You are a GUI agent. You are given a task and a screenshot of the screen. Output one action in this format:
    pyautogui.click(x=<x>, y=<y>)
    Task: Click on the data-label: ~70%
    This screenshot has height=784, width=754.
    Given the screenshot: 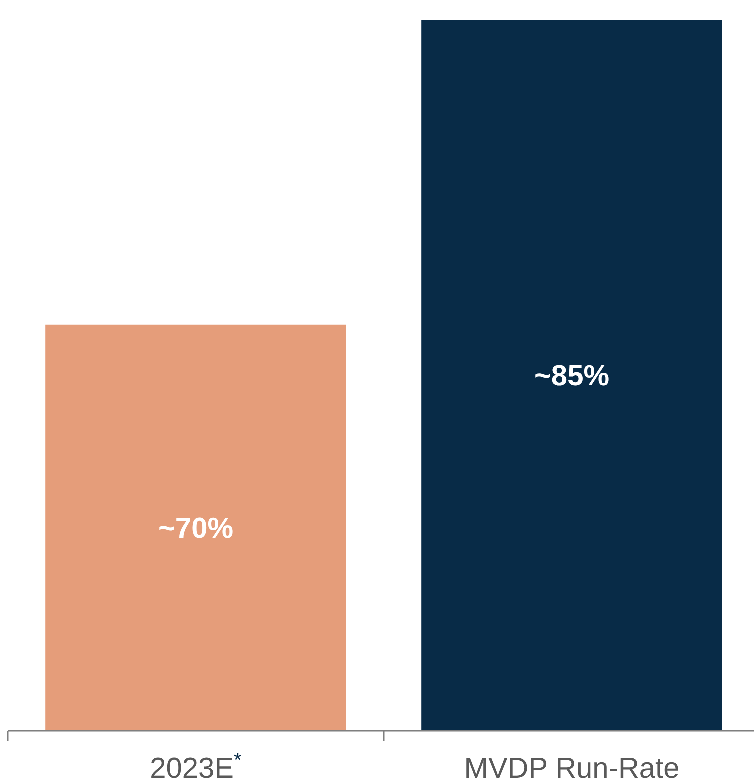 What is the action you would take?
    pyautogui.click(x=196, y=528)
    